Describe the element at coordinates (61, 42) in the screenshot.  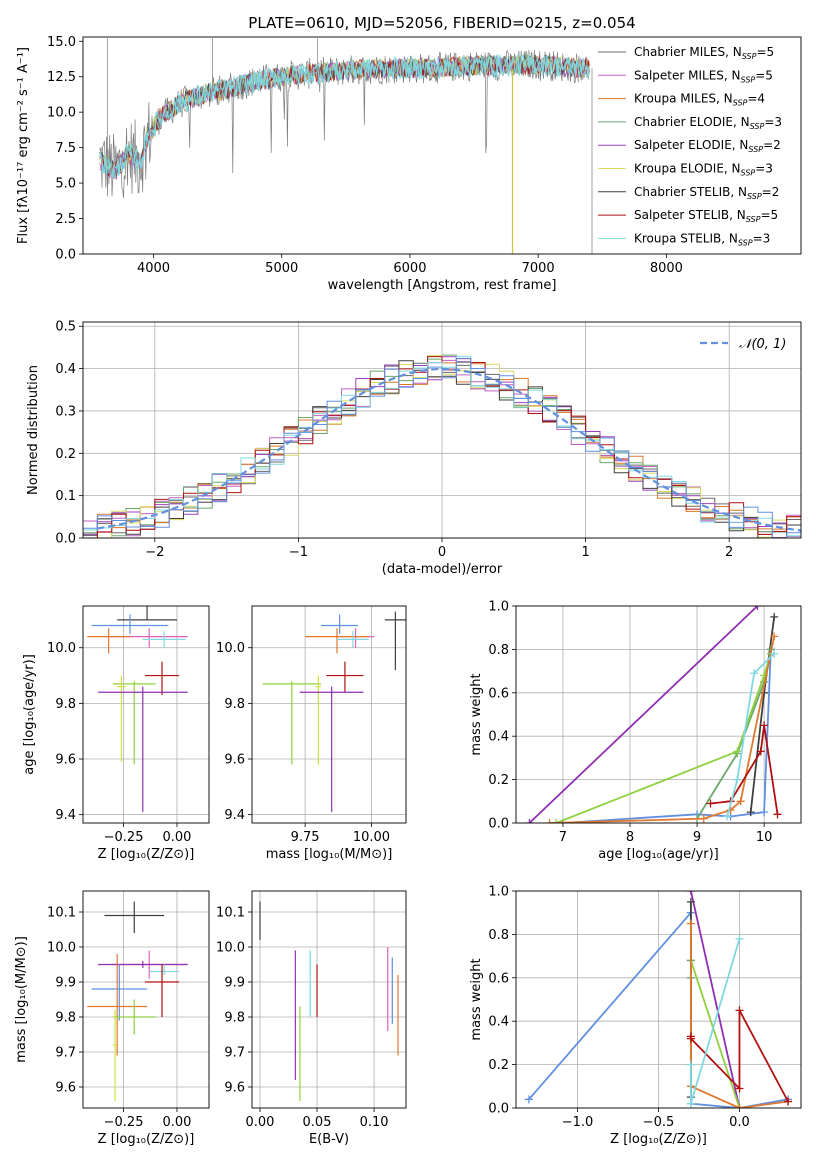
I see `y-tick-label: 15.0` at that location.